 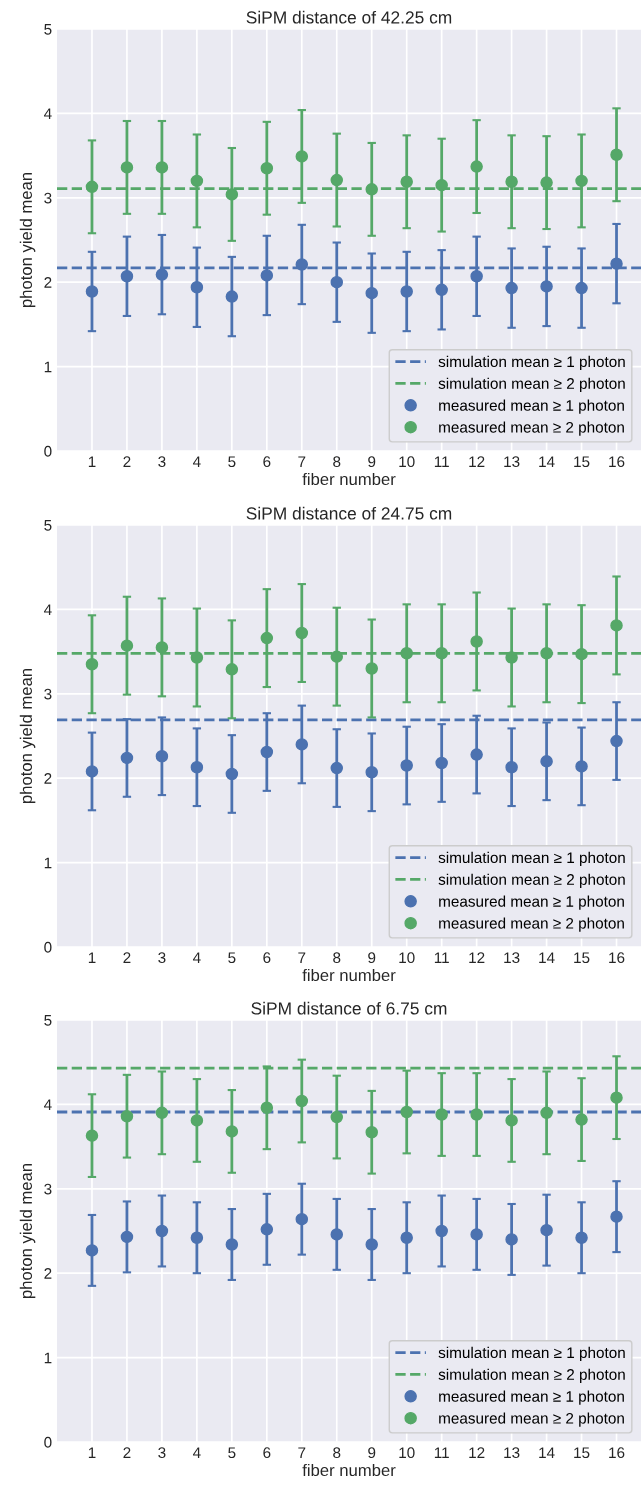 I want to click on x-tick-label: 8, so click(x=337, y=462).